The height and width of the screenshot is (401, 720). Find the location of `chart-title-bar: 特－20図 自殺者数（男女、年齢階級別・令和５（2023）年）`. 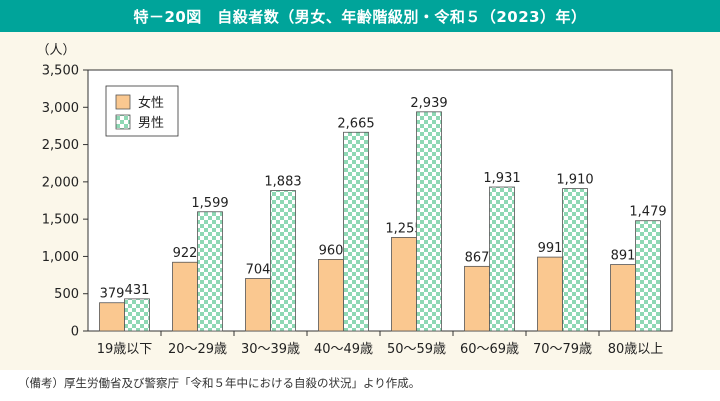

chart-title-bar: 特－20図 自殺者数（男女、年齢階級別・令和５（2023）年） is located at coordinates (360, 16).